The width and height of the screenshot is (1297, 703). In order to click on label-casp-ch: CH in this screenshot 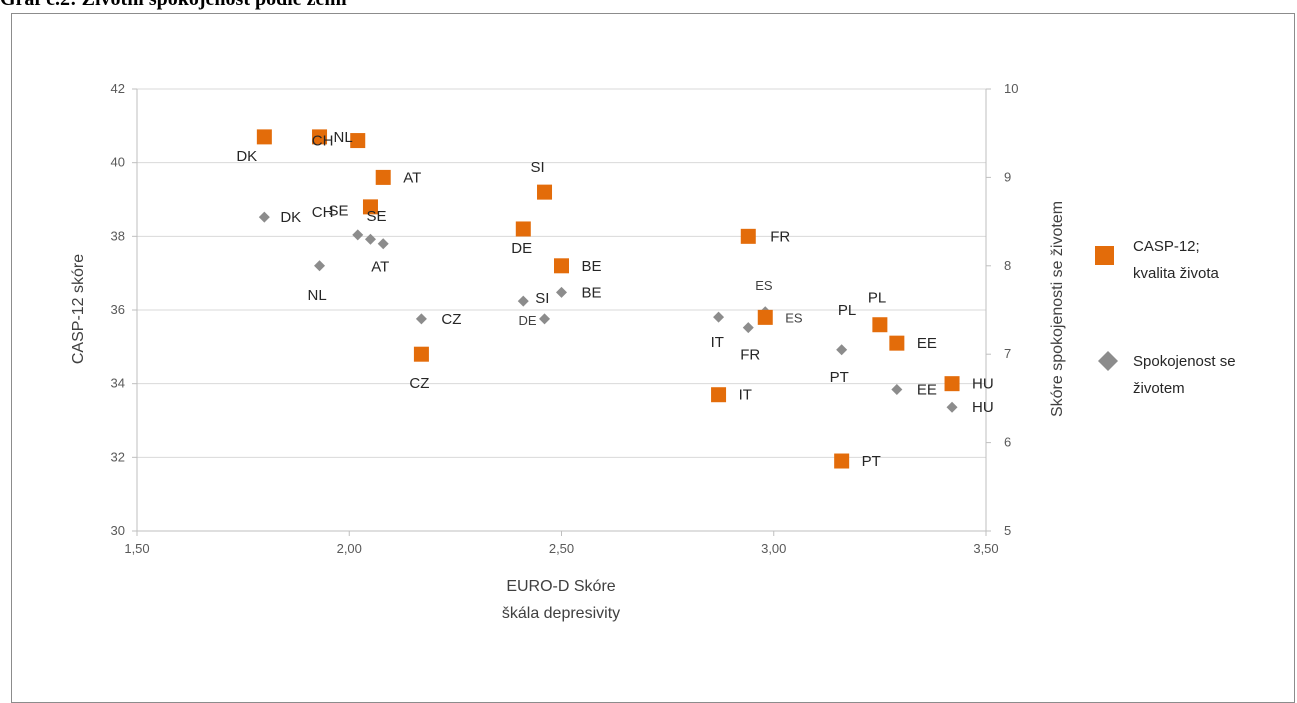, I will do `click(323, 141)`.